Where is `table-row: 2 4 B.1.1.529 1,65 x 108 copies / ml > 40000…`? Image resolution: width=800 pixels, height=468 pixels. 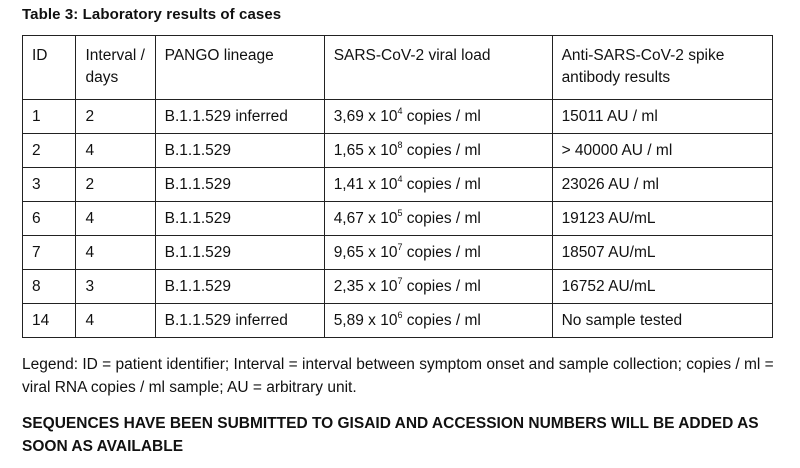 table-row: 2 4 B.1.1.529 1,65 x 108 copies / ml > 40000… is located at coordinates (397, 150).